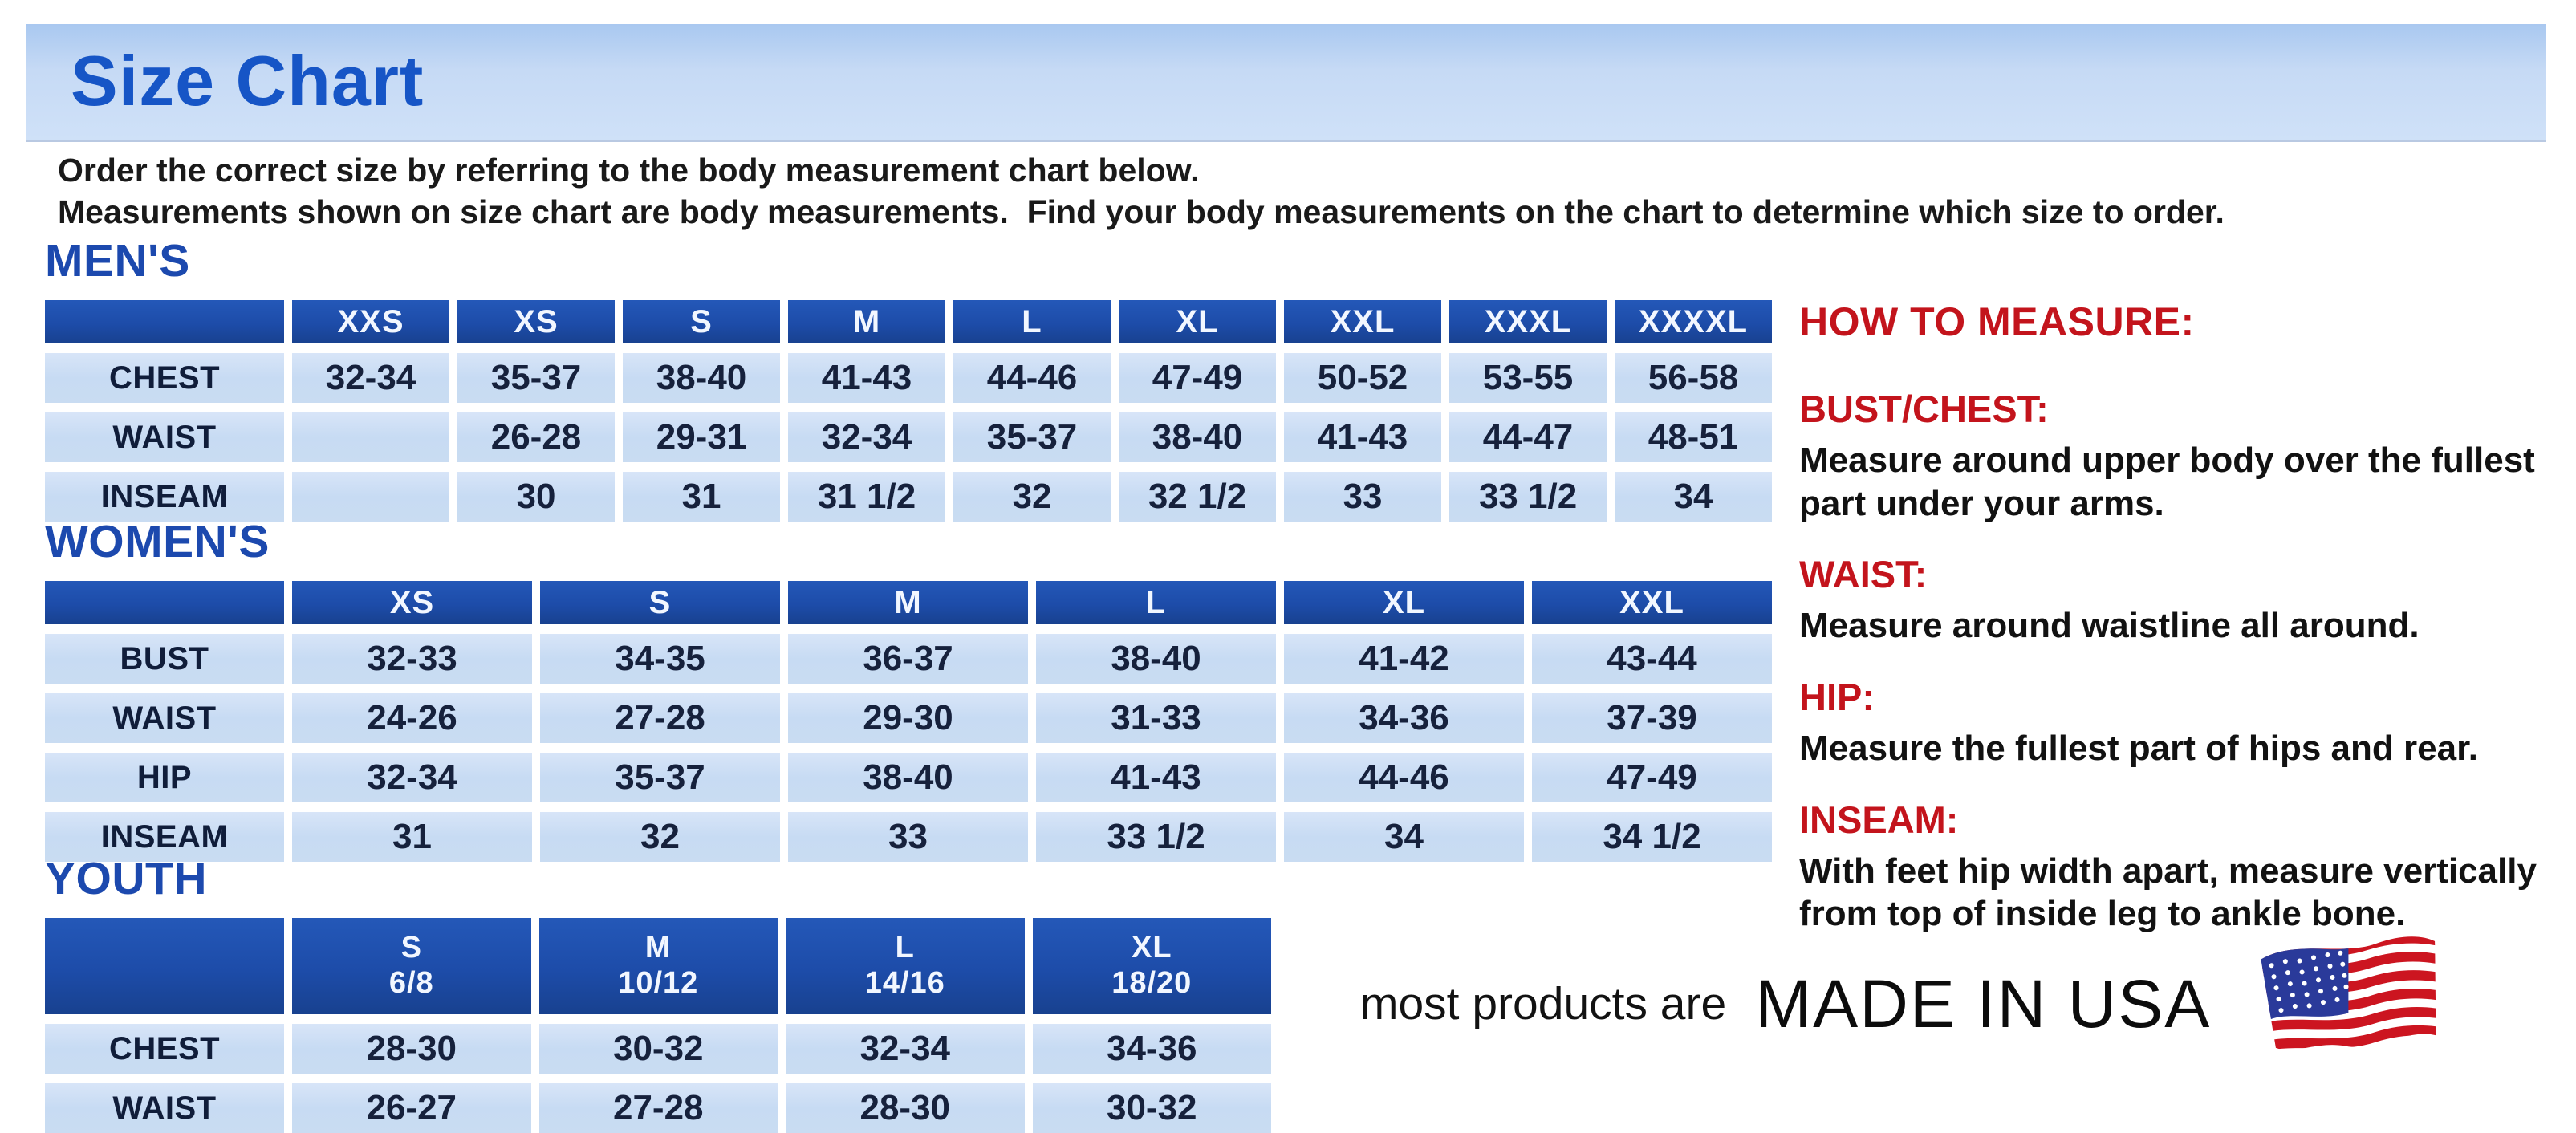 This screenshot has height=1133, width=2576. What do you see at coordinates (165, 777) in the screenshot?
I see `row-label-cell: HIP` at bounding box center [165, 777].